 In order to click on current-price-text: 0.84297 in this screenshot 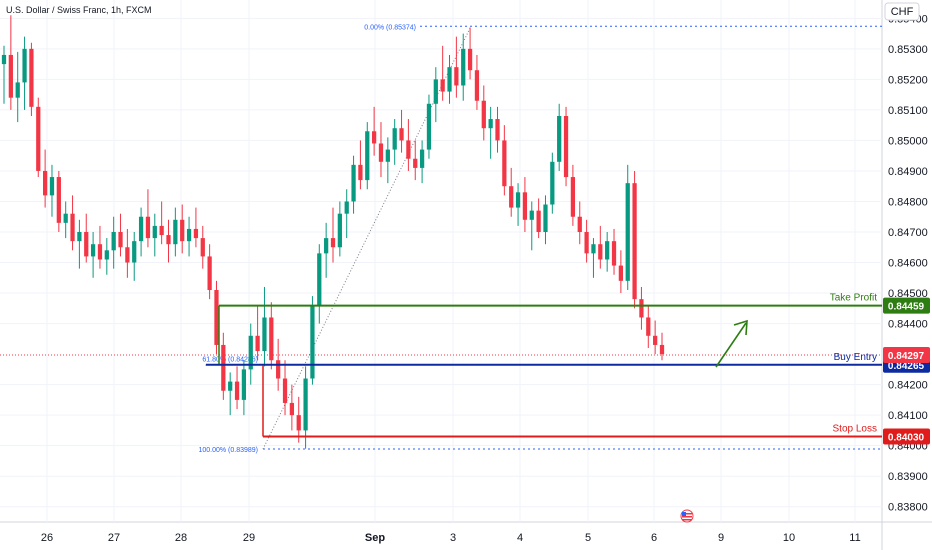, I will do `click(906, 356)`.